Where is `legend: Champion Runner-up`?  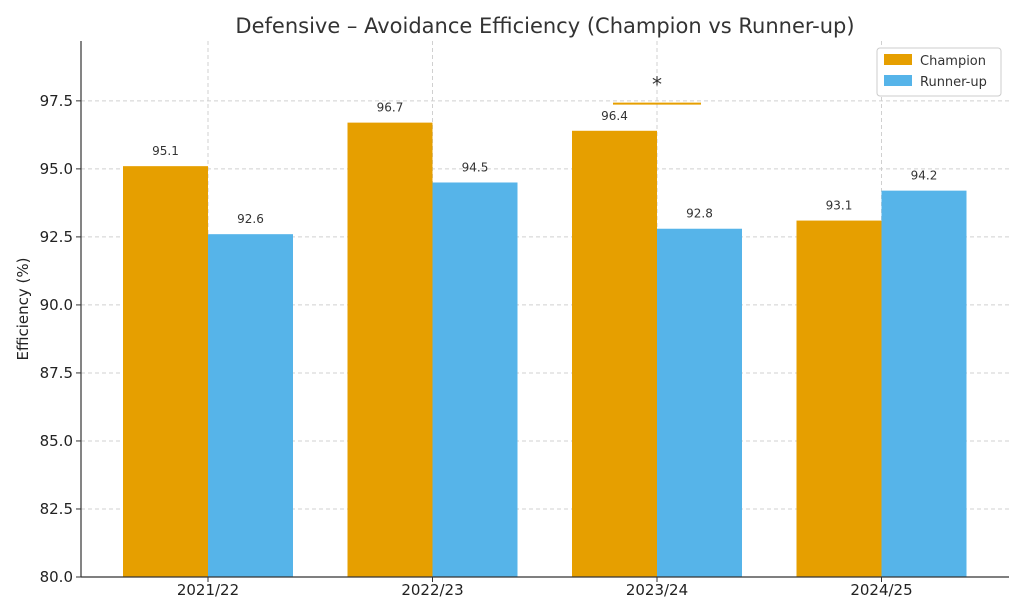 legend: Champion Runner-up is located at coordinates (939, 72).